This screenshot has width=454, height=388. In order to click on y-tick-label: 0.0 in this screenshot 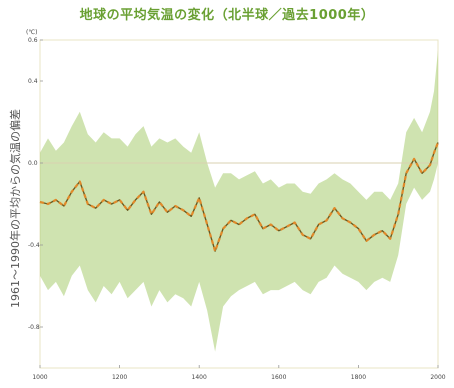, I will do `click(33, 163)`.